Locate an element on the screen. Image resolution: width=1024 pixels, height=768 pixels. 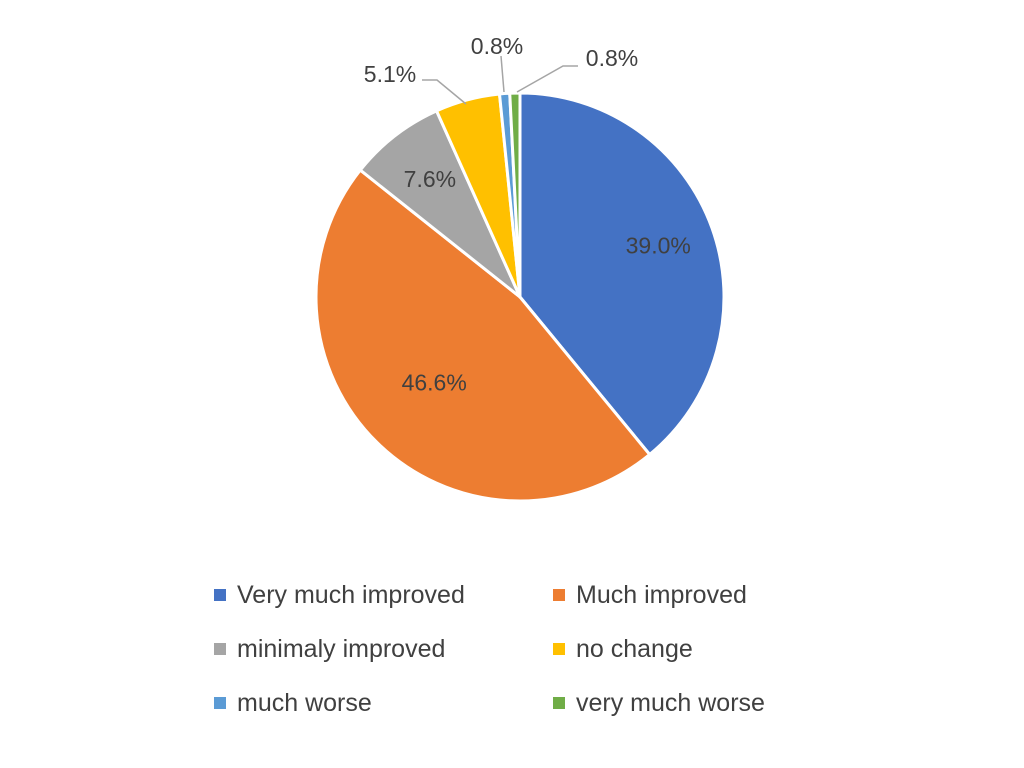
legend-item-very-much-worse: very much worse is located at coordinates (659, 703).